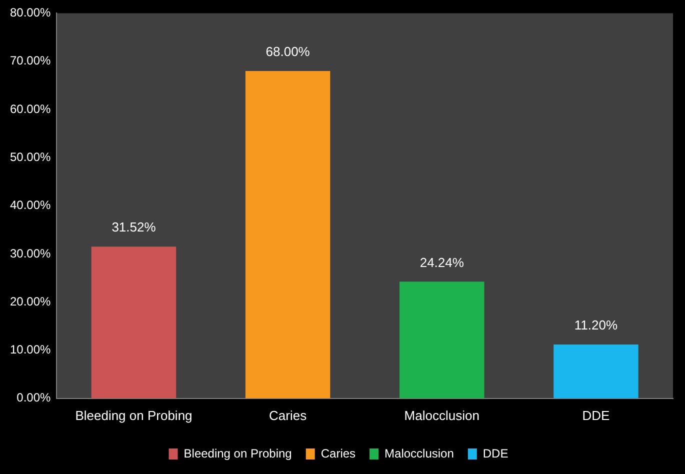  Describe the element at coordinates (31, 301) in the screenshot. I see `y-tick-label: 20.00%` at that location.